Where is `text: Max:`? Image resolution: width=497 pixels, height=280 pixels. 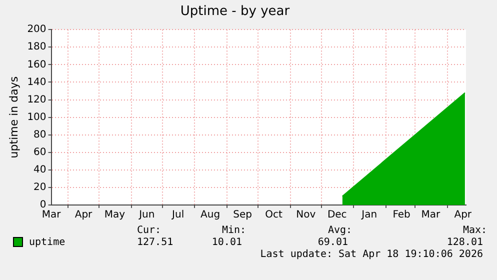 text: Max: is located at coordinates (475, 230).